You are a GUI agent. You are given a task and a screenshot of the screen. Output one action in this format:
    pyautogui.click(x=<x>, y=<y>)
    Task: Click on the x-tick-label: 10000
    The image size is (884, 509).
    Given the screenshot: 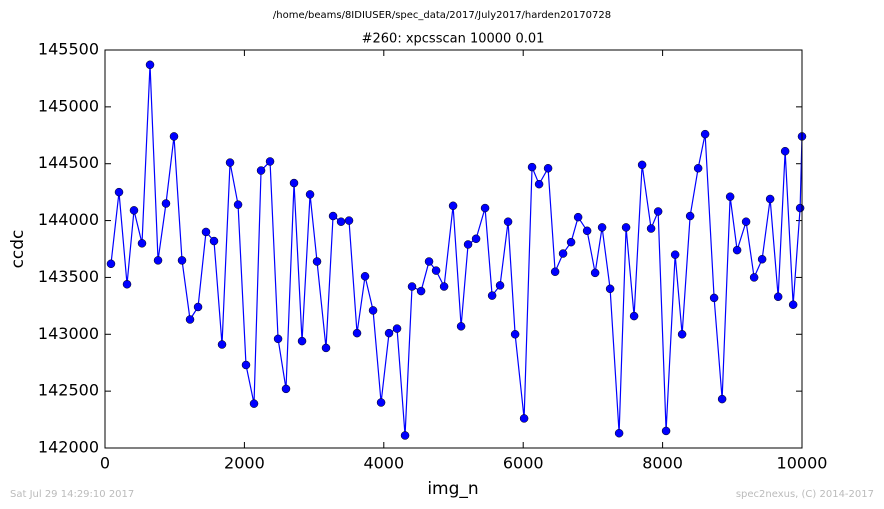 What is the action you would take?
    pyautogui.click(x=802, y=463)
    